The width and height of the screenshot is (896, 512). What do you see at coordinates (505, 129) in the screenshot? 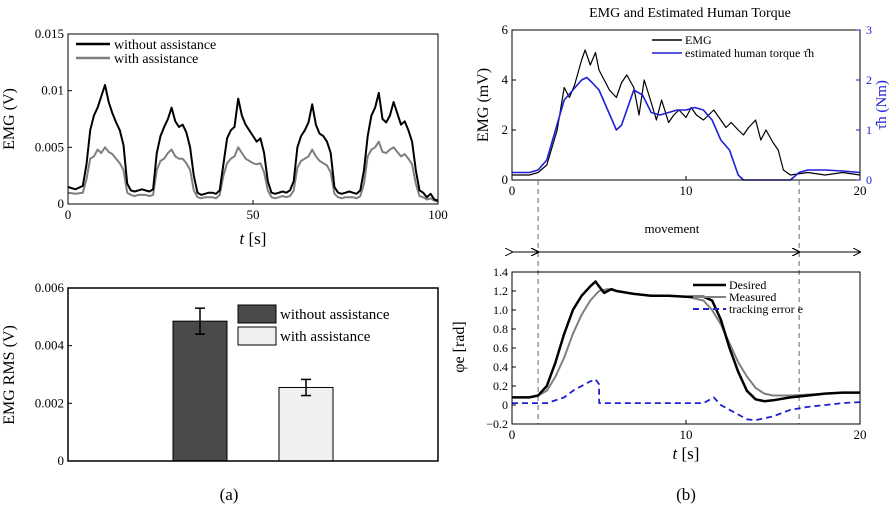
I see `emg-torque-y-tick-label: 2` at bounding box center [505, 129].